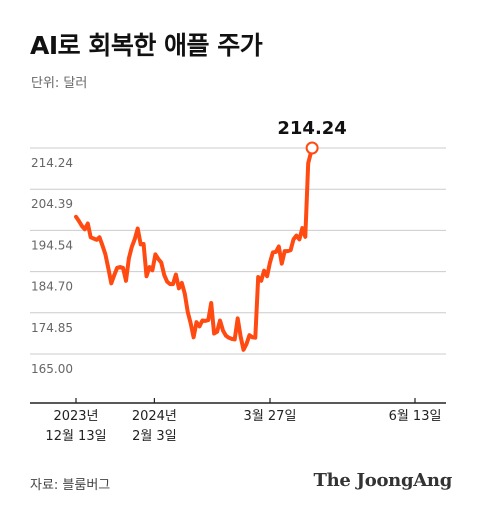 This screenshot has height=511, width=480. I want to click on x-tick-label: 2024년, so click(154, 416).